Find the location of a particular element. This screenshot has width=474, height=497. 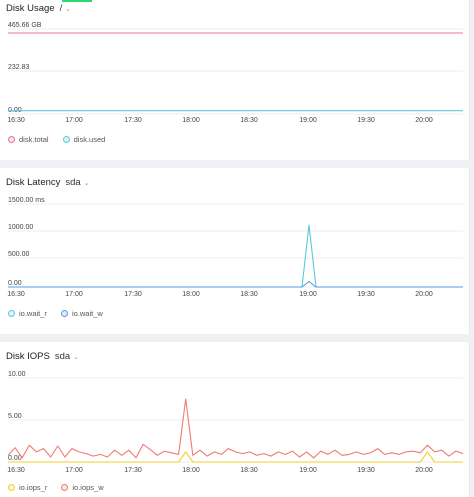

series-line-io-wait_w is located at coordinates (235, 284).